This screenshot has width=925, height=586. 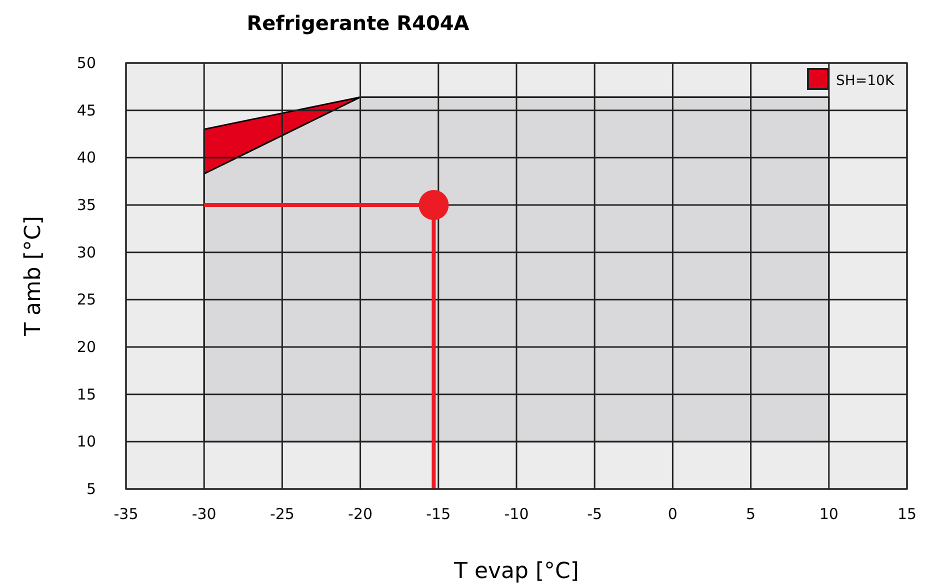 What do you see at coordinates (86, 394) in the screenshot?
I see `y-tick-label: 15` at bounding box center [86, 394].